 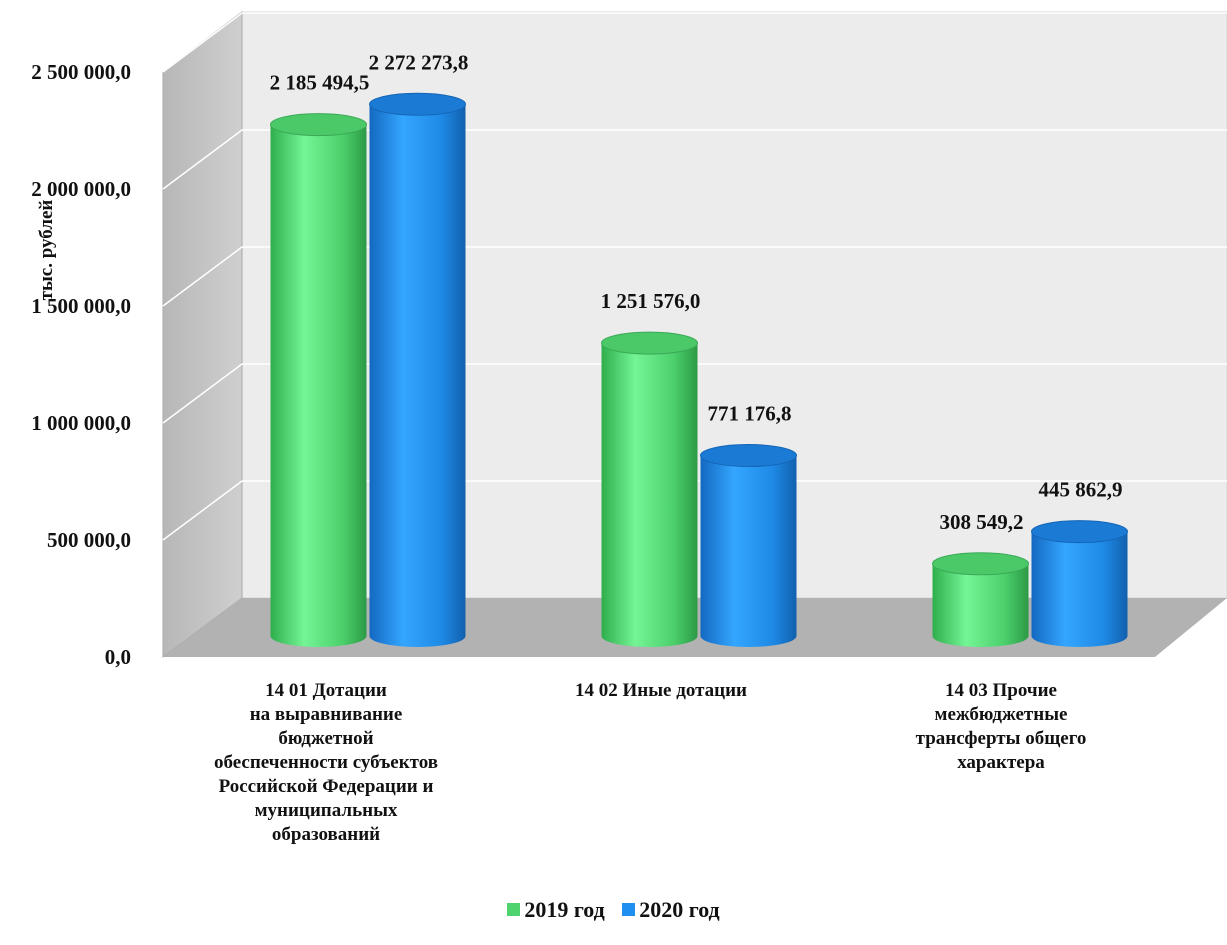 I want to click on legend-swatch-2019, so click(x=514, y=909).